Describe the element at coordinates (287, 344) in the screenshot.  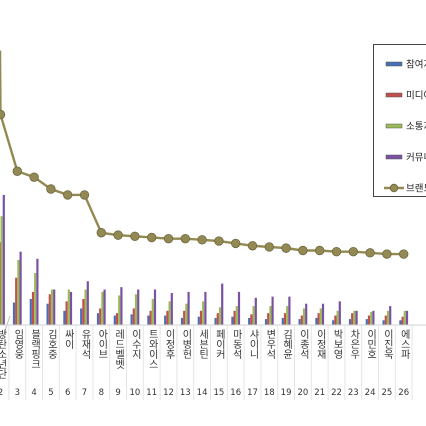
I see `category-label: 김혜윤` at that location.